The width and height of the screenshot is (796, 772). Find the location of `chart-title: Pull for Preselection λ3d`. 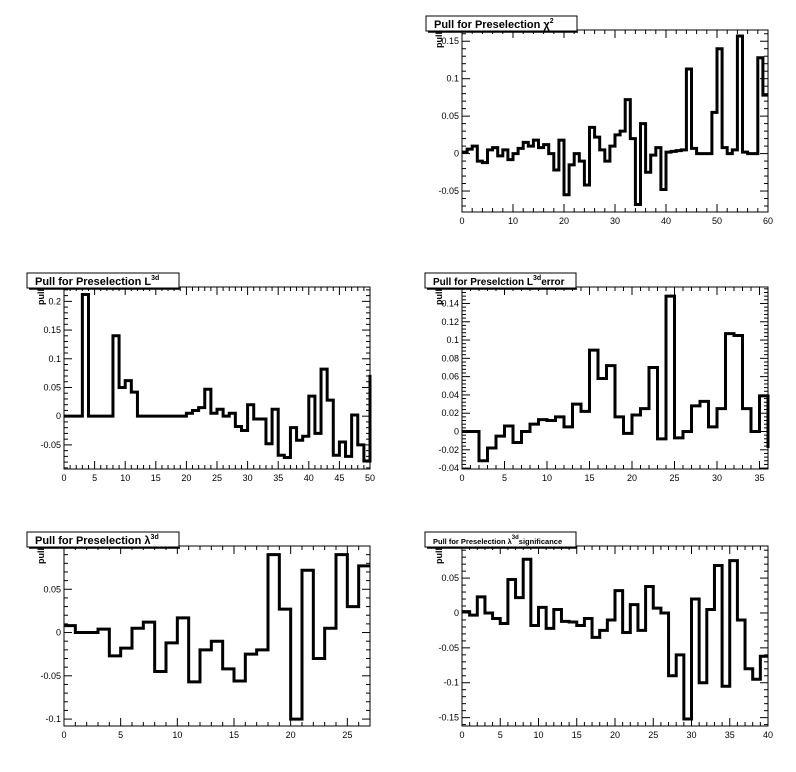

chart-title: Pull for Preselection λ3d is located at coordinates (97, 540).